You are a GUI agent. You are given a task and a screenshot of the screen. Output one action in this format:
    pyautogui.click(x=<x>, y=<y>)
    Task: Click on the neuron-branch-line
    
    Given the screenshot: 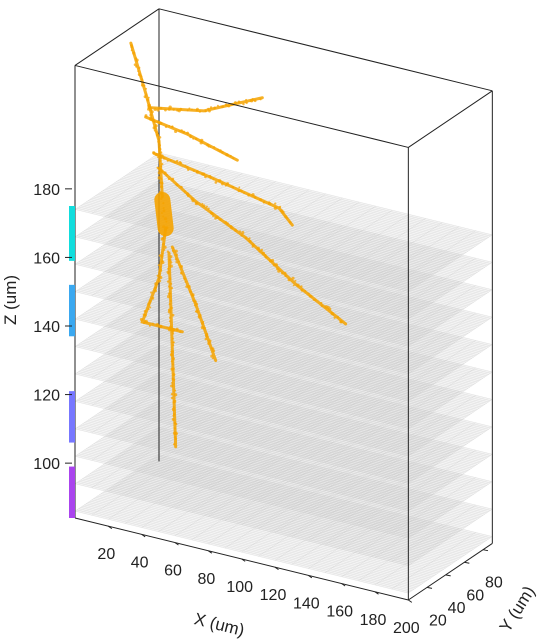 What is the action you would take?
    pyautogui.click(x=205, y=104)
    